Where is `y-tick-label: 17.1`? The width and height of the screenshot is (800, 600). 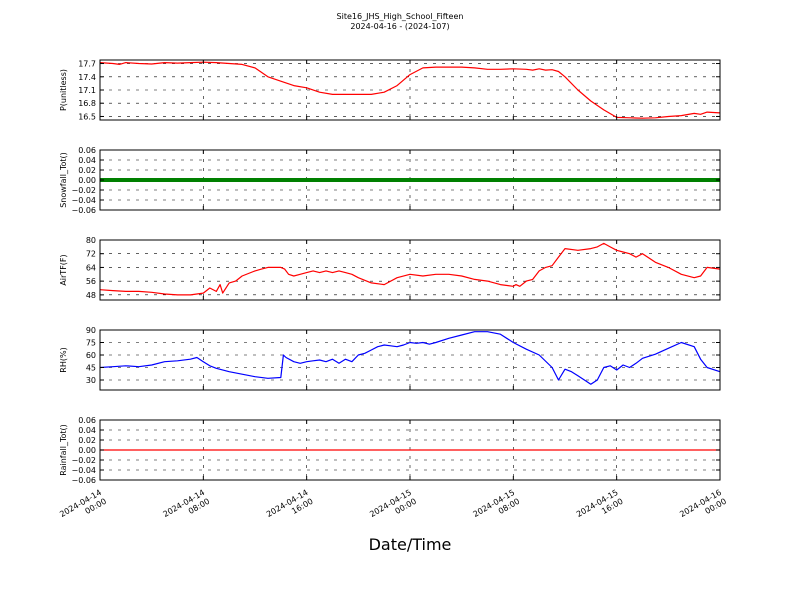
y-tick-label: 17.1 is located at coordinates (87, 90).